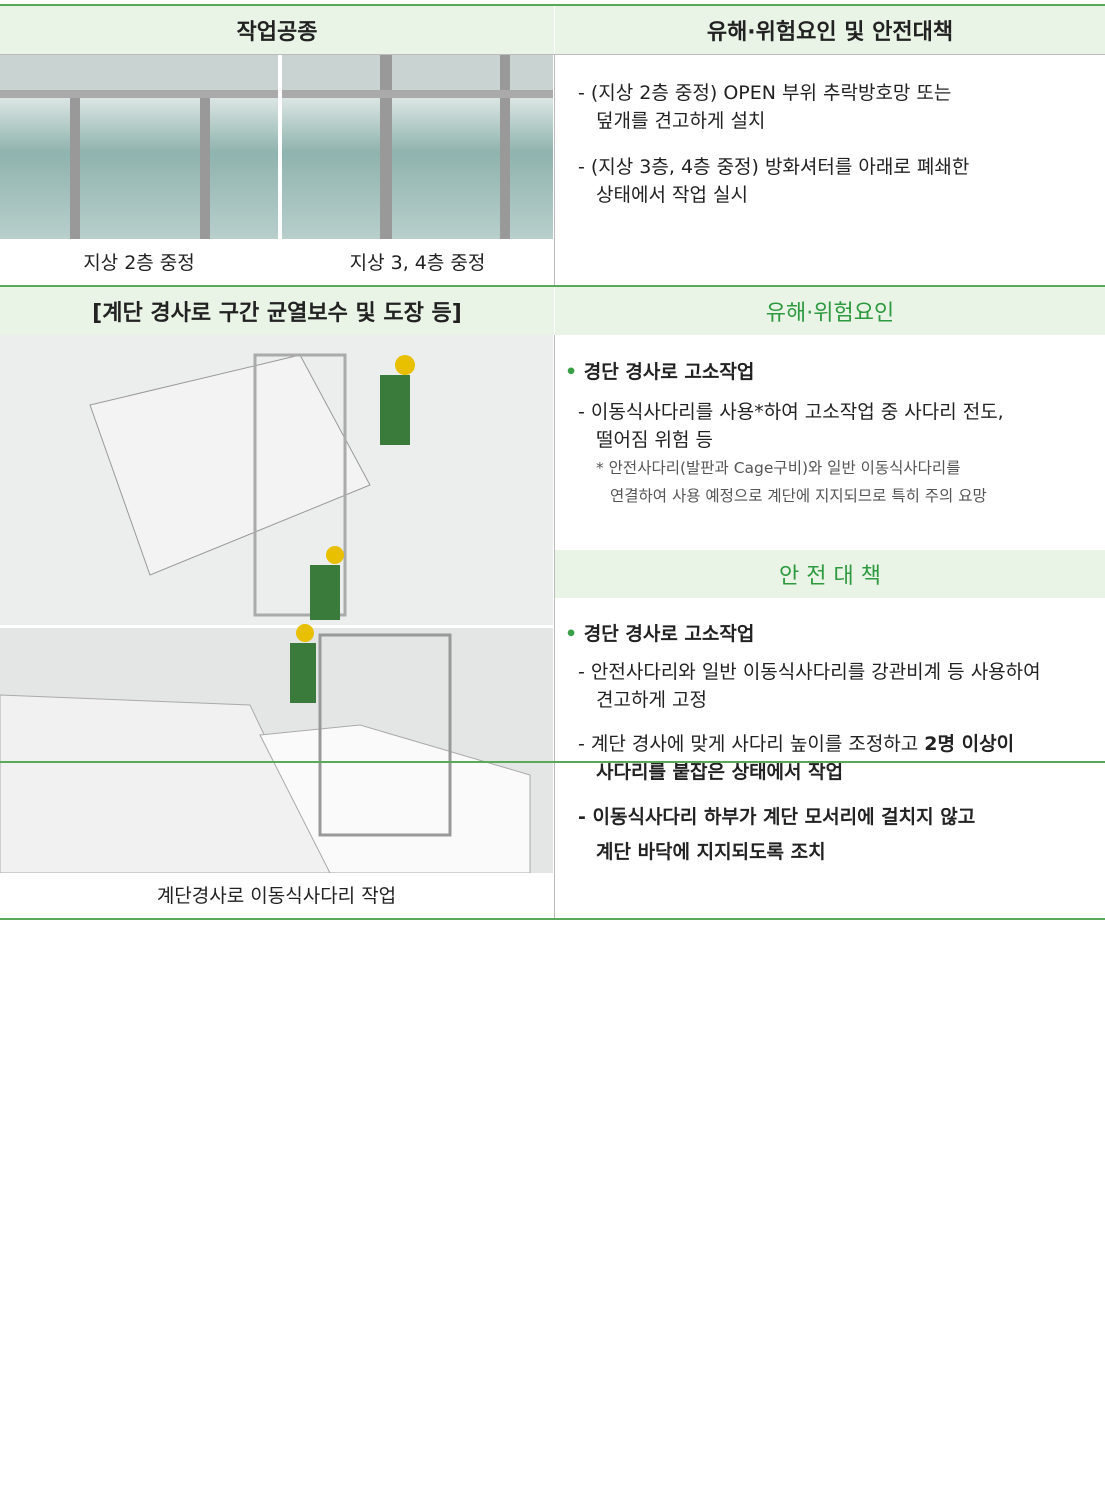  I want to click on note: 연결하여 사용 예정으로 계단에 지지되므로 특히 주의 요망, so click(798, 496).